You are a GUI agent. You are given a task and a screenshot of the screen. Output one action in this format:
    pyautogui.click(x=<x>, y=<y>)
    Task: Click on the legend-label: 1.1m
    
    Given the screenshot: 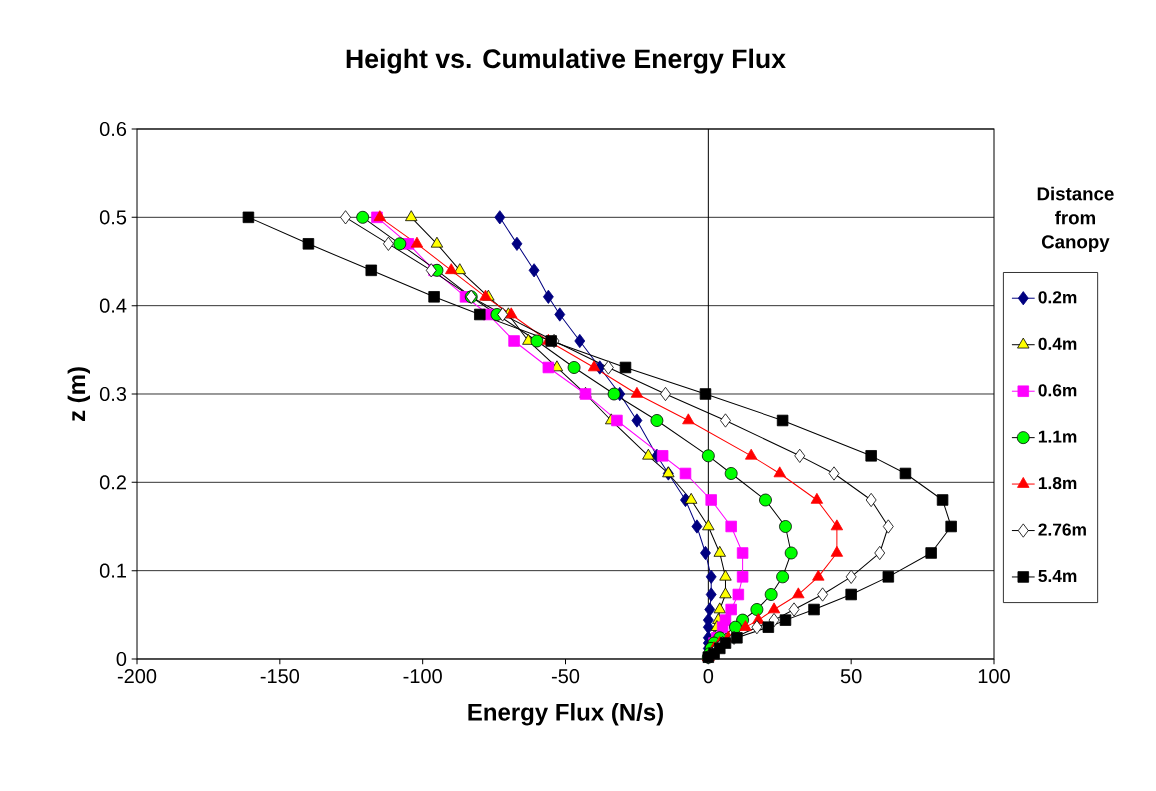 What is the action you would take?
    pyautogui.click(x=1057, y=436)
    